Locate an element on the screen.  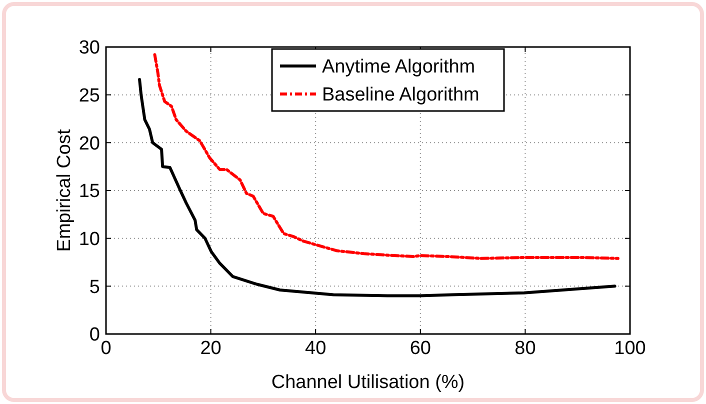
y-tick-label: 15 is located at coordinates (89, 191).